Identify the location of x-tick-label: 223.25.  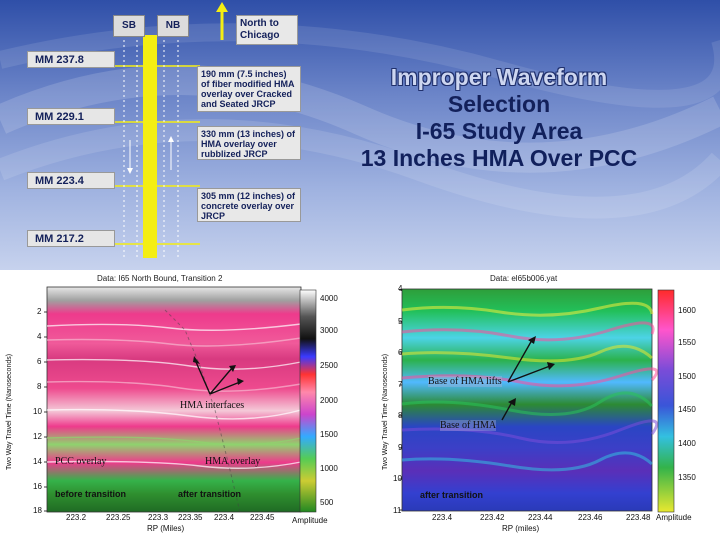
(118, 517).